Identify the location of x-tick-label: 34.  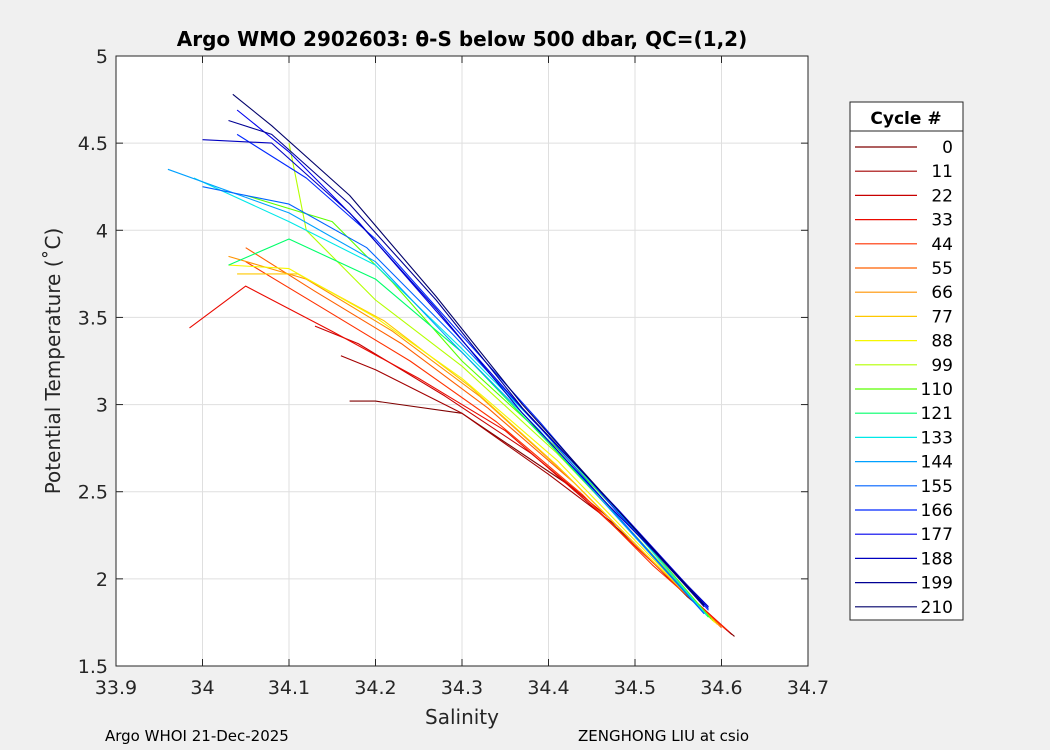
(202, 688).